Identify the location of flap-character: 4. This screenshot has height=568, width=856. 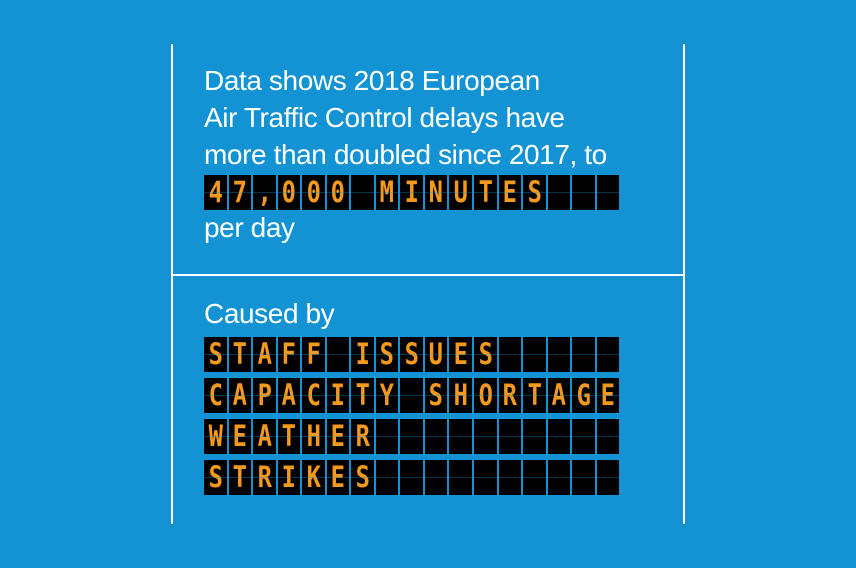
(215, 192).